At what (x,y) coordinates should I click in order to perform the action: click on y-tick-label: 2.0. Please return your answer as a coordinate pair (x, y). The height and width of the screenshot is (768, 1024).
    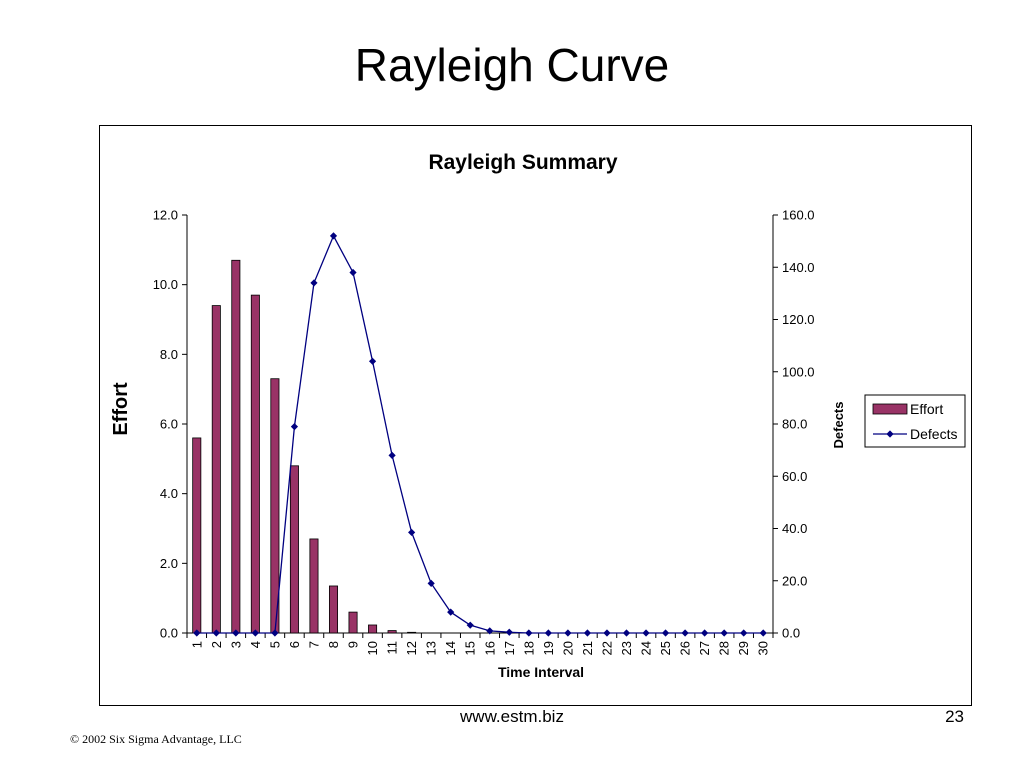
    Looking at the image, I should click on (169, 563).